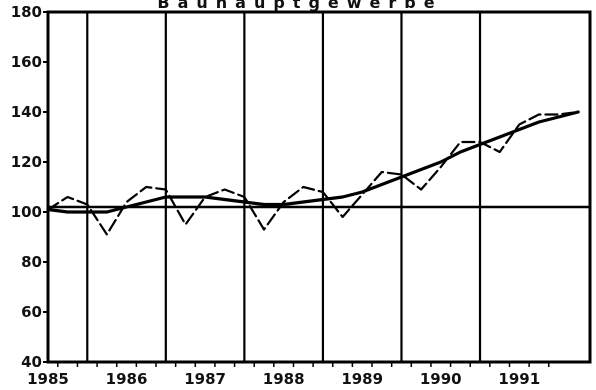 The height and width of the screenshot is (390, 596). Describe the element at coordinates (205, 379) in the screenshot. I see `x-tick-label: 1987` at that location.